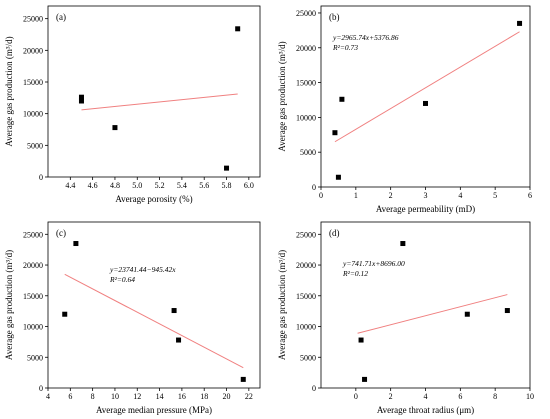 This screenshot has width=550, height=419. What do you see at coordinates (115, 185) in the screenshot?
I see `x-tick-label: 4.8` at bounding box center [115, 185].